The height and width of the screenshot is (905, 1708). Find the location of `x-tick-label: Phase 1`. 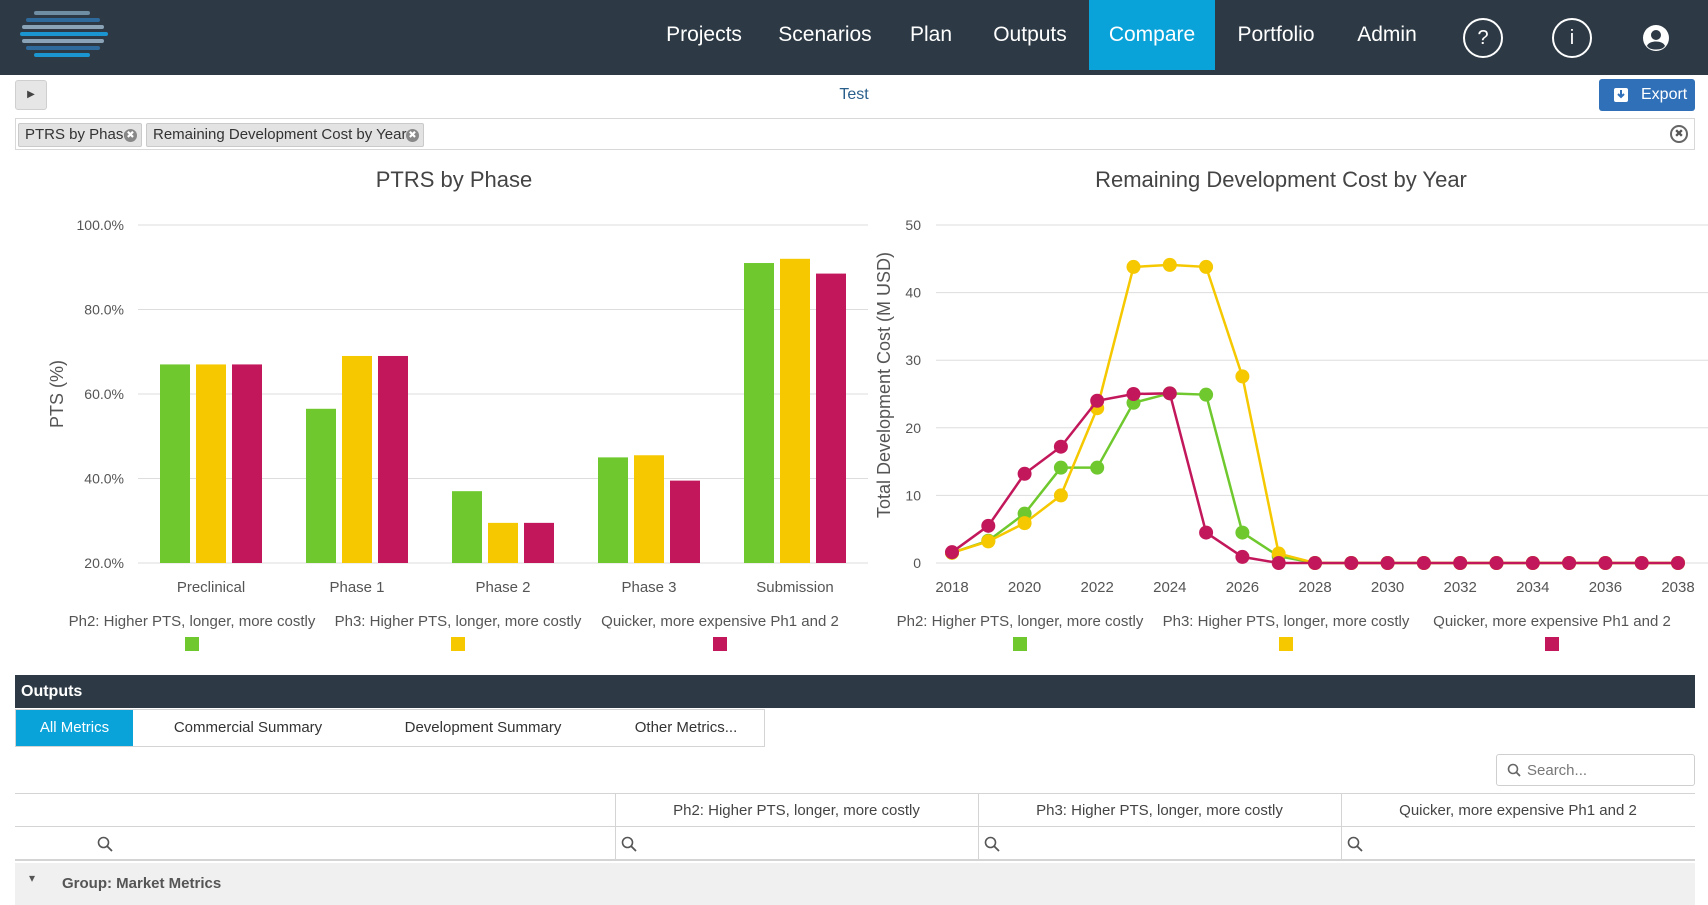

x-tick-label: Phase 1 is located at coordinates (356, 587).